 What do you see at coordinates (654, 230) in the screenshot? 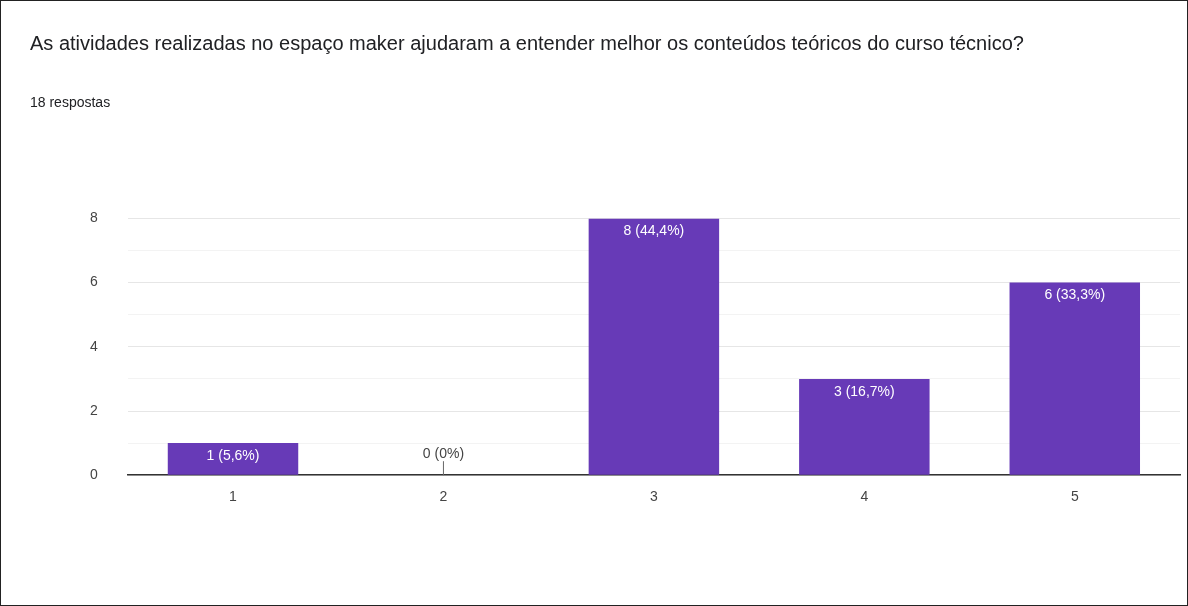
I see `data-label: 8 (44,4%)` at bounding box center [654, 230].